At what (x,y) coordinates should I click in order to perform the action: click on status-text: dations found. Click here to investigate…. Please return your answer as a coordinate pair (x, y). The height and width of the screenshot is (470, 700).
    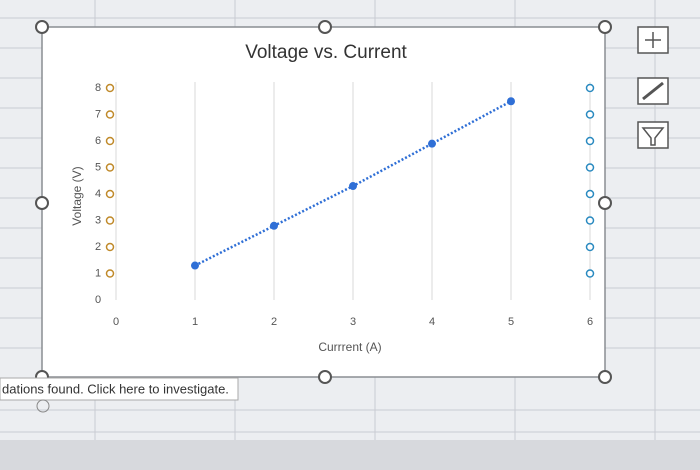
    Looking at the image, I should click on (115, 388).